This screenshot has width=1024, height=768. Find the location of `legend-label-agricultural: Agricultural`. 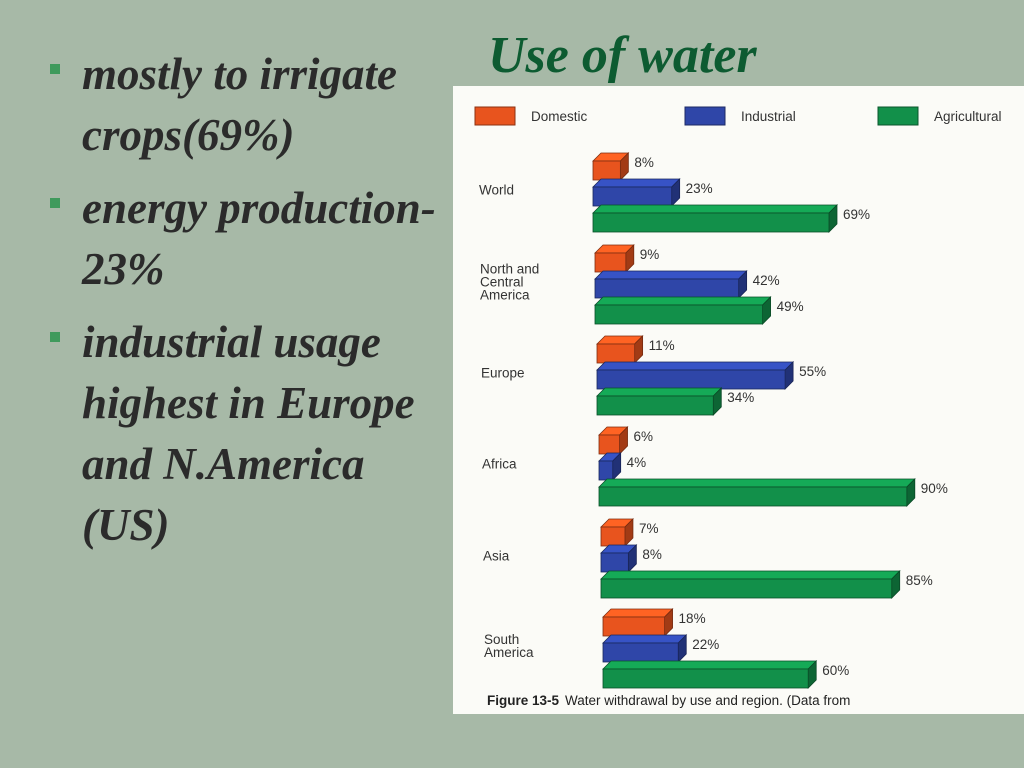

legend-label-agricultural: Agricultural is located at coordinates (968, 116).